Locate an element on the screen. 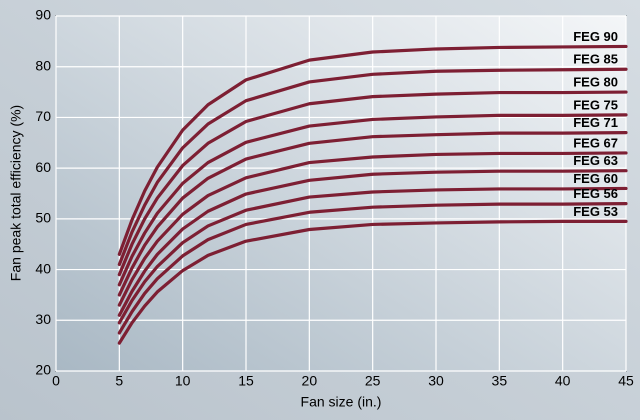 This screenshot has height=420, width=640. series-label: FEG 90 is located at coordinates (595, 36).